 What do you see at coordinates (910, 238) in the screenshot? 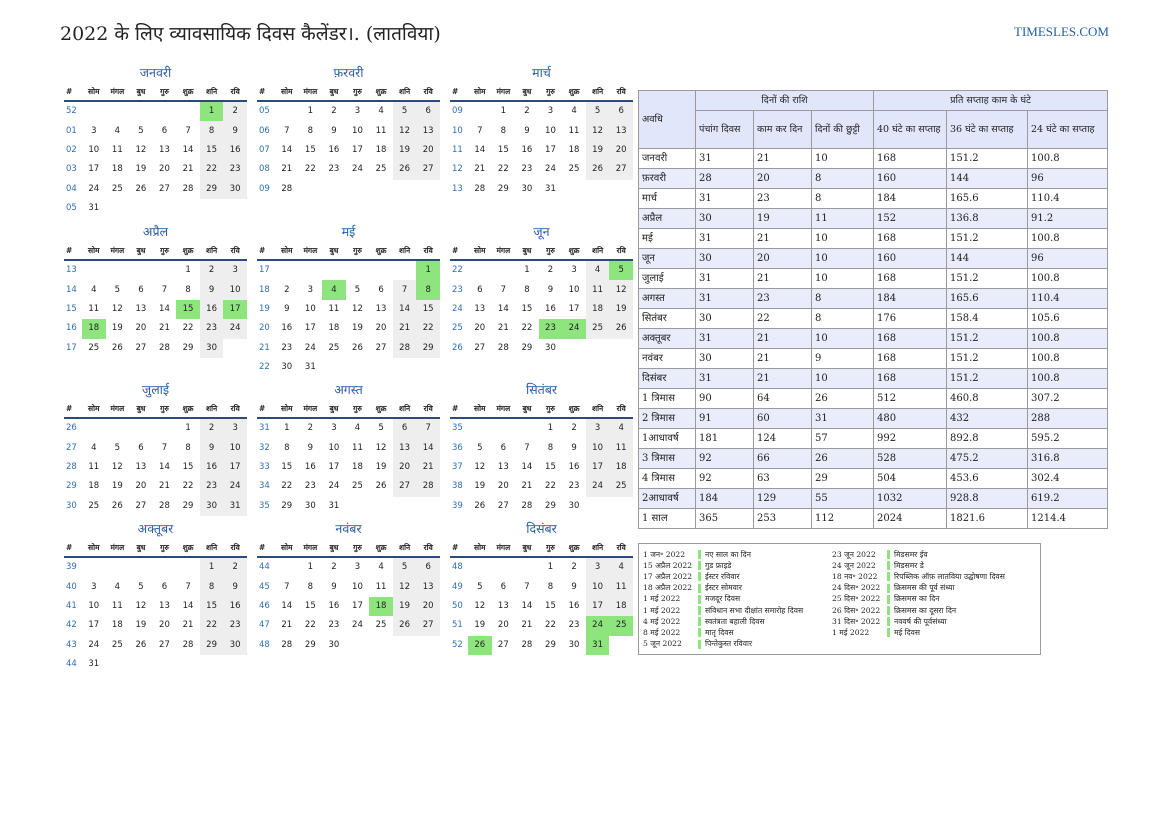
I see `summary-value: 168` at bounding box center [910, 238].